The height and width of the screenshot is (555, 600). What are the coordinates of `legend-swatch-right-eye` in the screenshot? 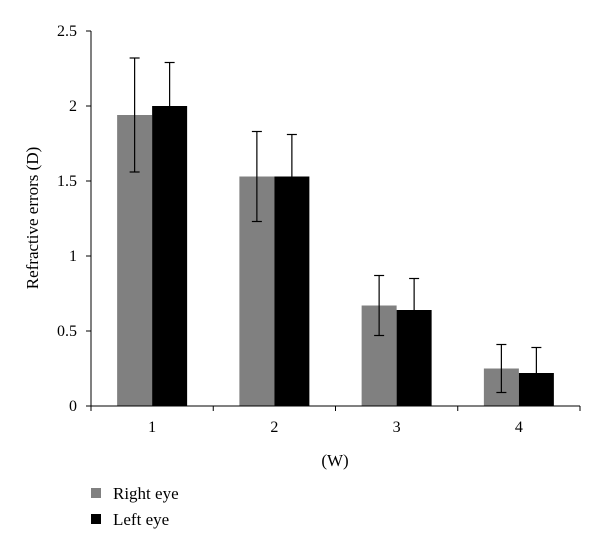 It's located at (96, 493).